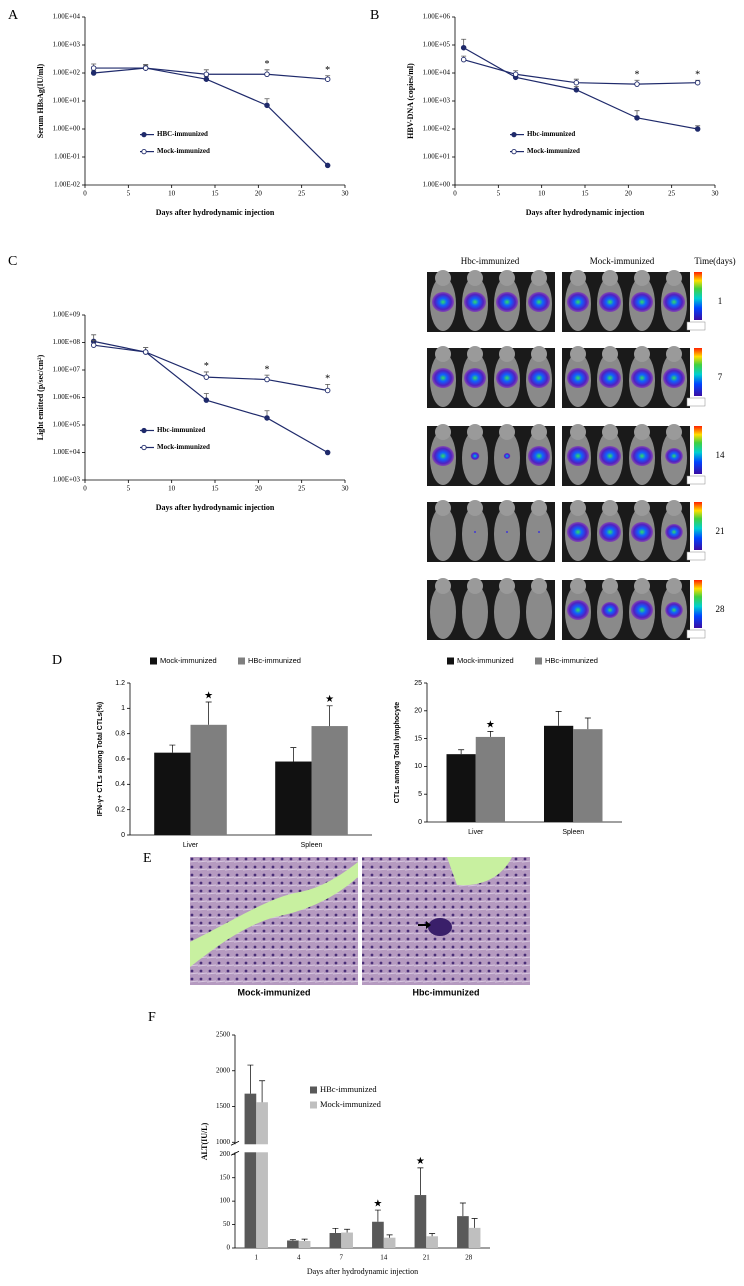 This screenshot has height=1286, width=744. I want to click on histology-image, so click(274, 921).